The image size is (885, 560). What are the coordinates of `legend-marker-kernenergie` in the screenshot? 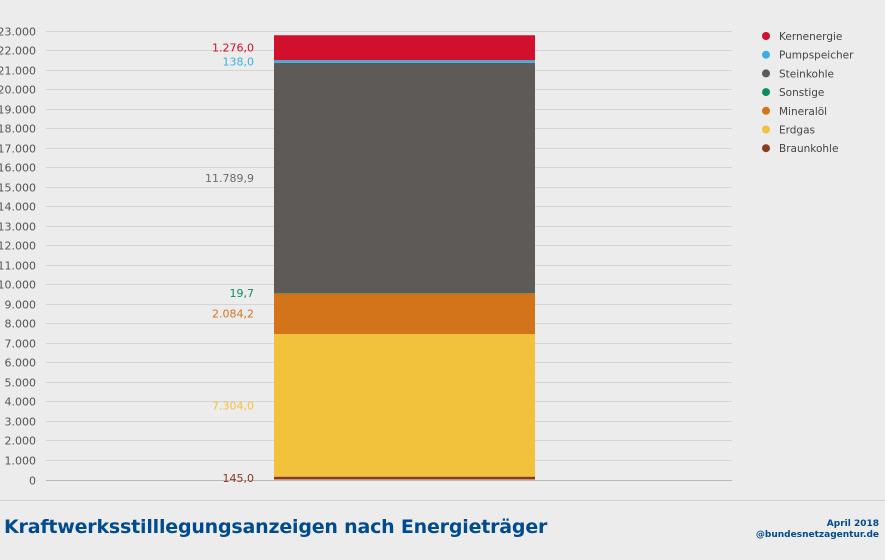 It's located at (766, 36).